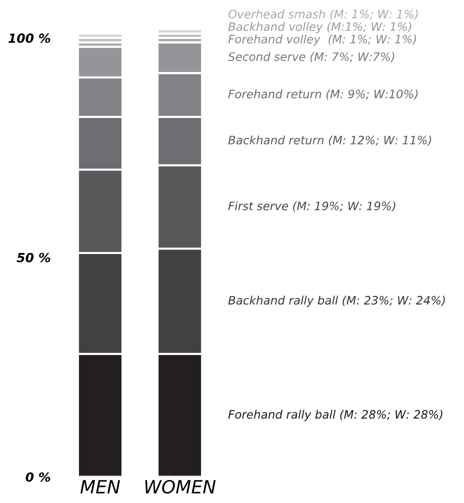 The height and width of the screenshot is (503, 464). What do you see at coordinates (320, 28) in the screenshot?
I see `text: Backhand volley (M:1%; W: 1%)` at bounding box center [320, 28].